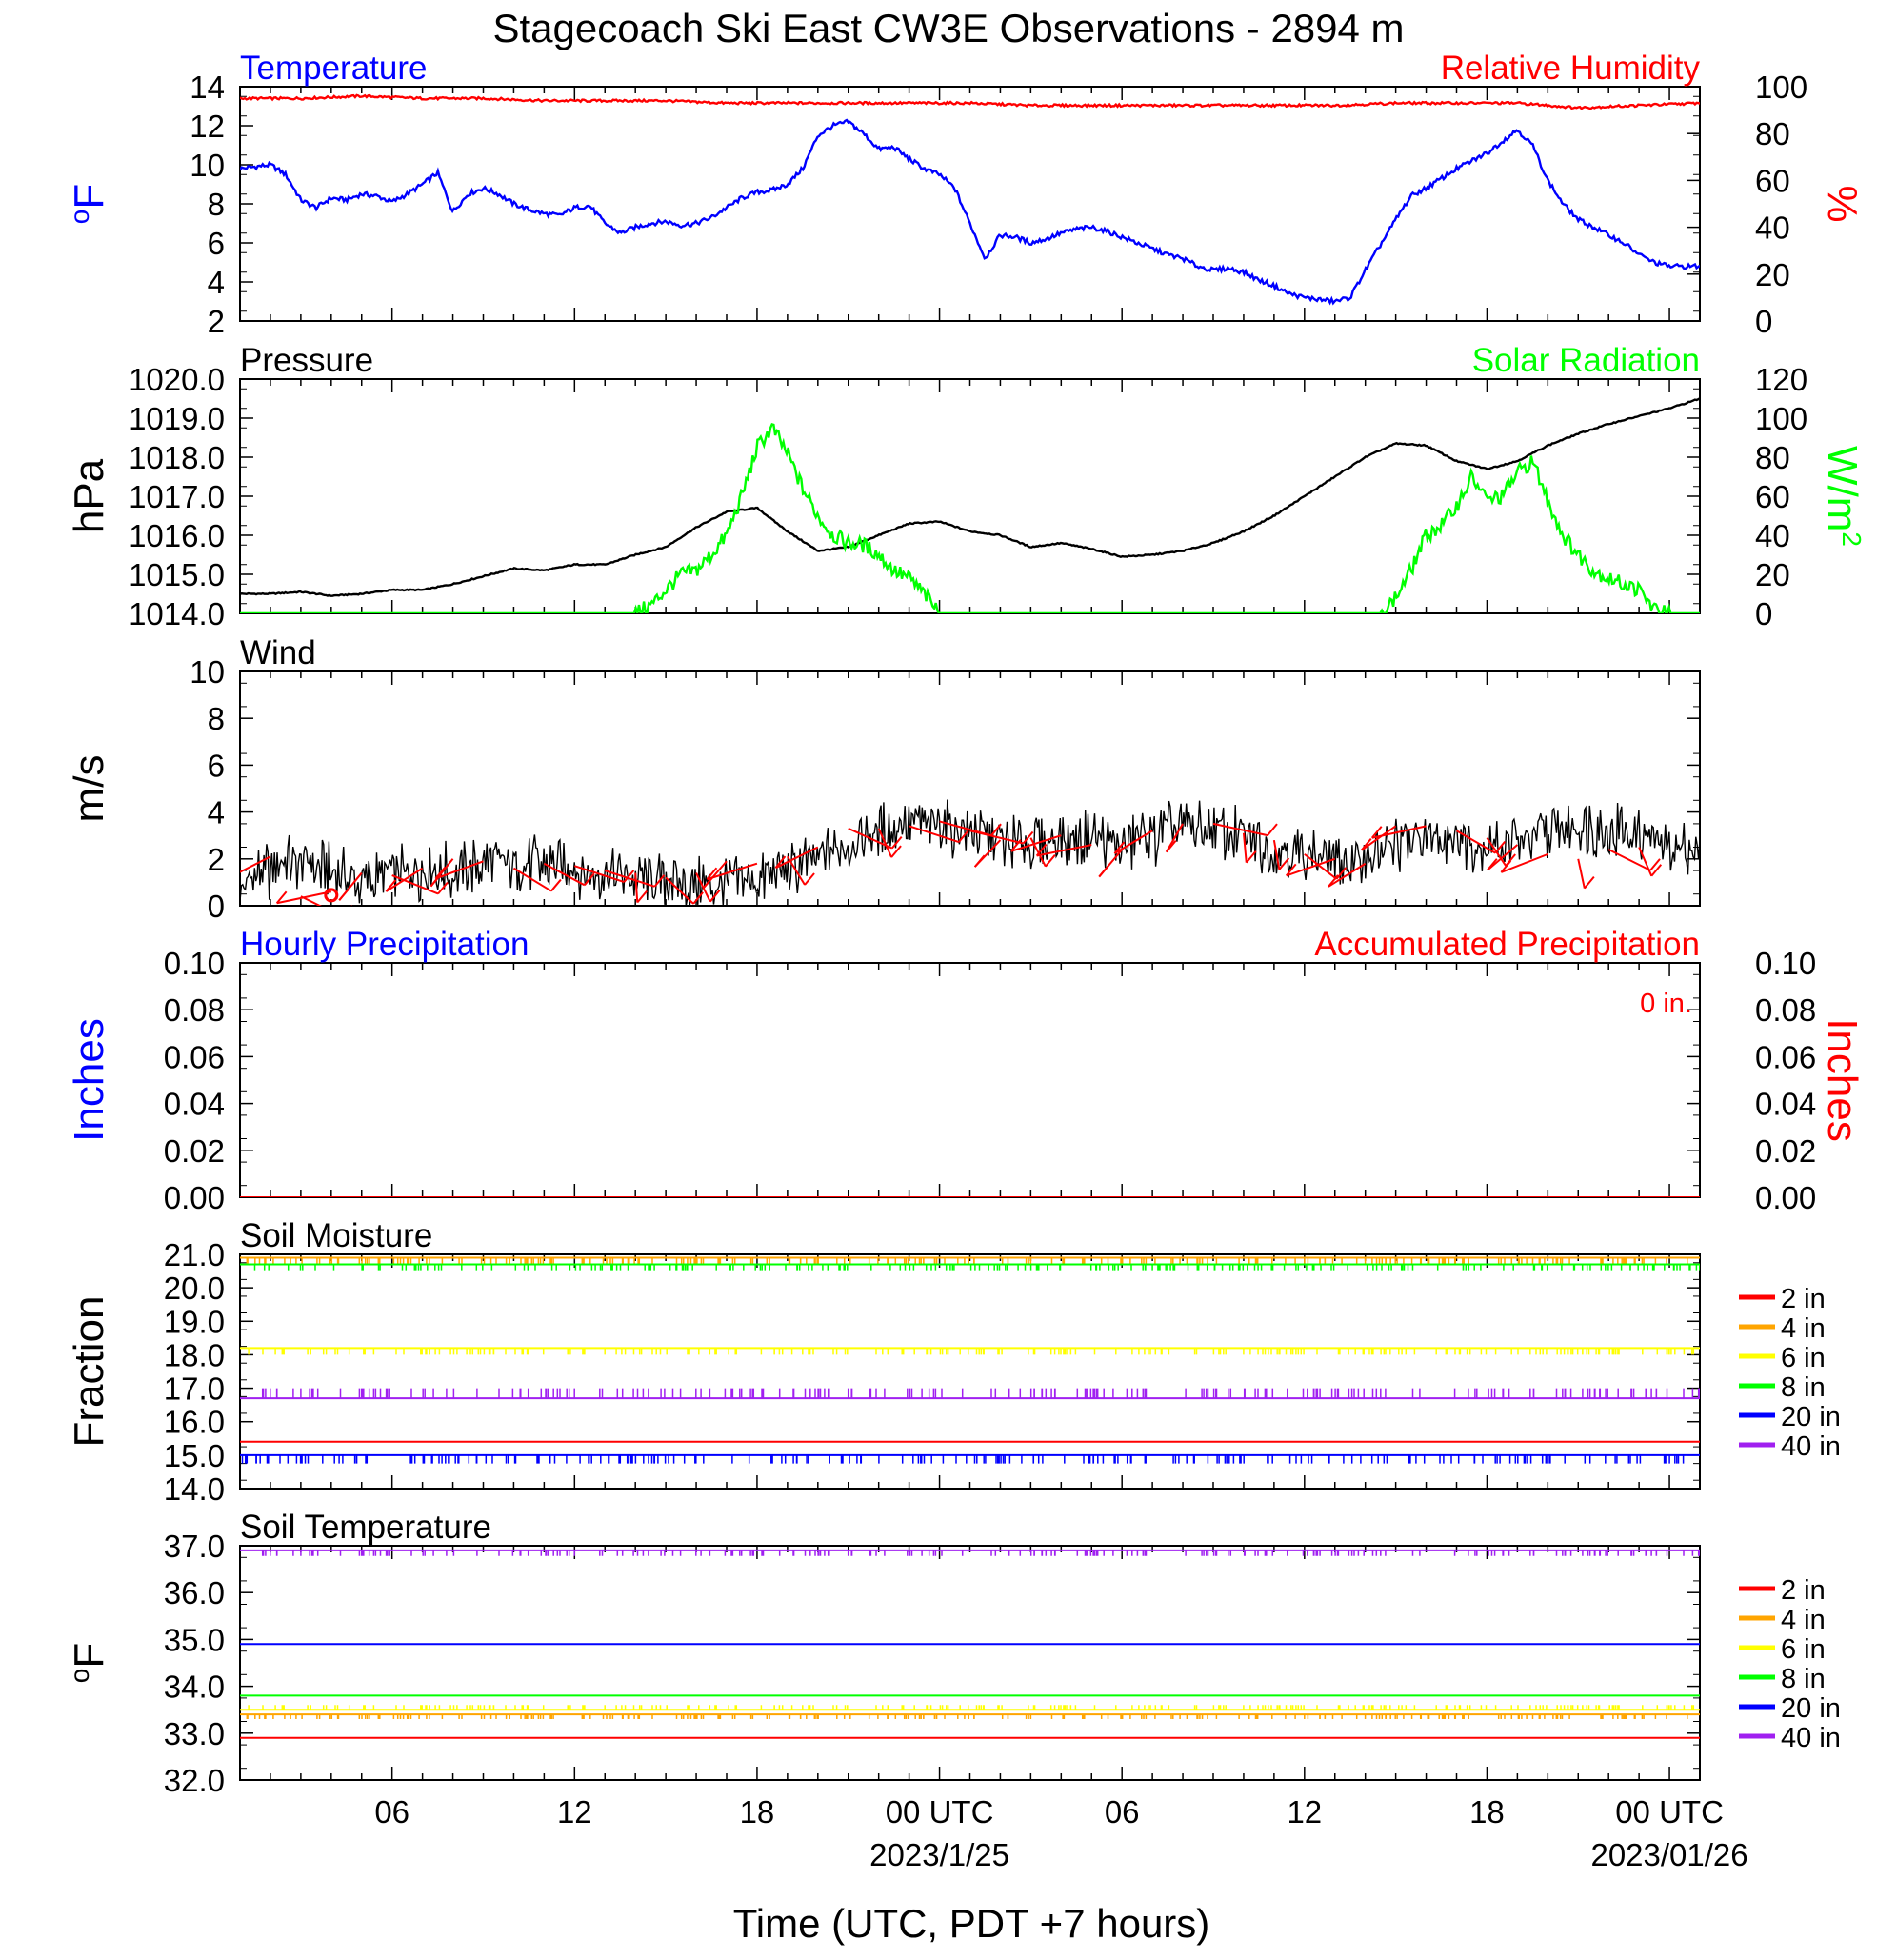 Image resolution: width=1897 pixels, height=1960 pixels. What do you see at coordinates (194, 1104) in the screenshot?
I see `precipitation-ytick-label-left: 0.04` at bounding box center [194, 1104].